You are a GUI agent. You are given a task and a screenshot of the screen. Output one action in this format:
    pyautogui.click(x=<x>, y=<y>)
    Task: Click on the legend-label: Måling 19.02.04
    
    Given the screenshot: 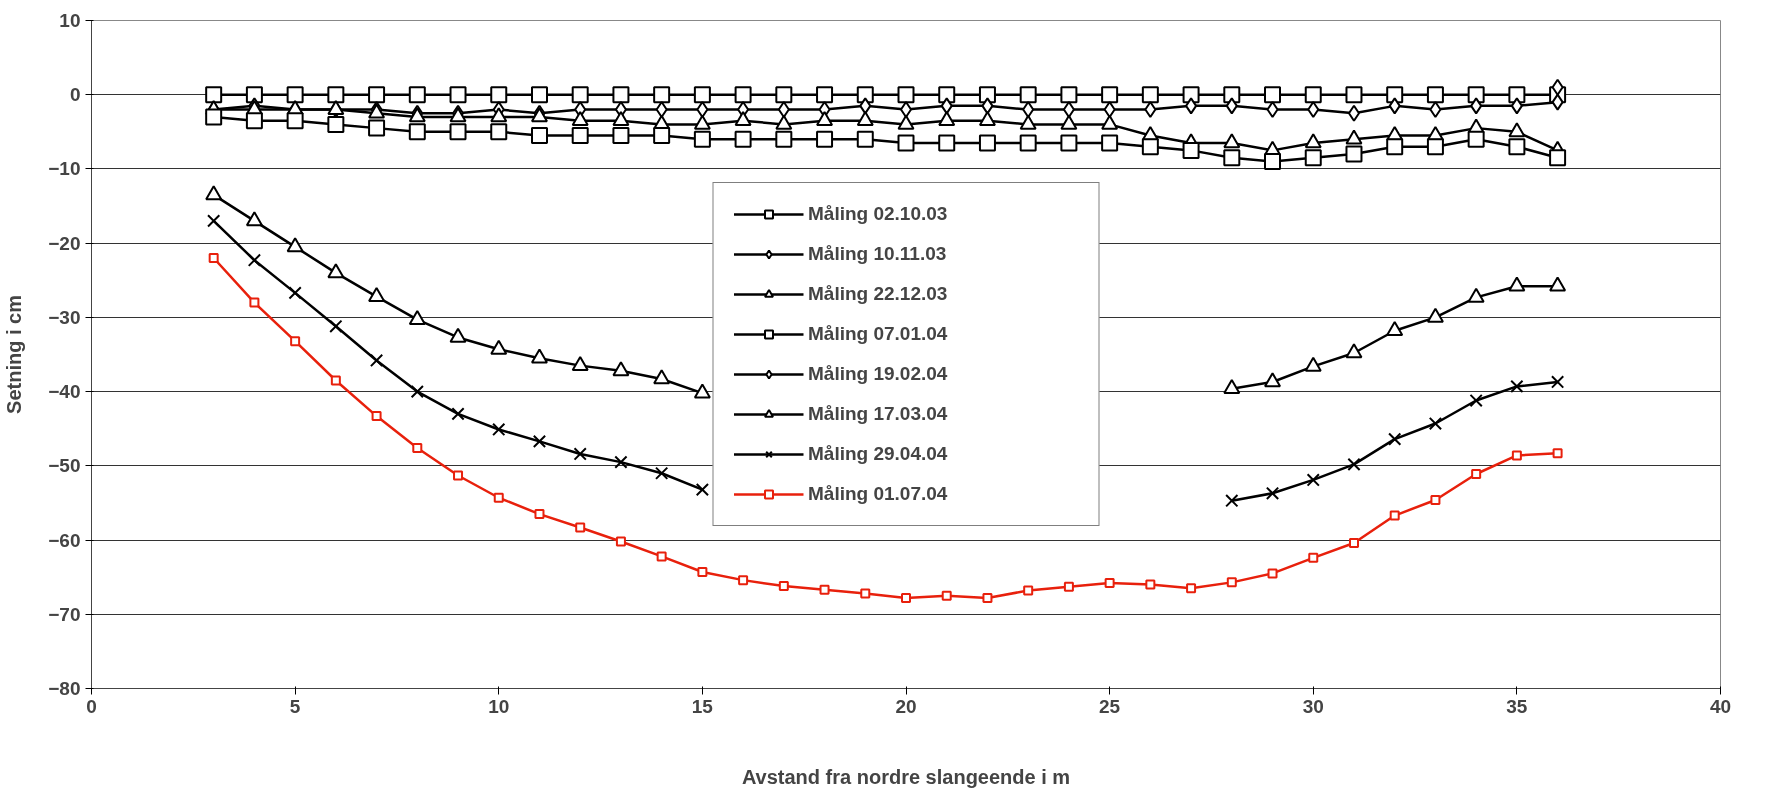 What is the action you would take?
    pyautogui.click(x=878, y=374)
    